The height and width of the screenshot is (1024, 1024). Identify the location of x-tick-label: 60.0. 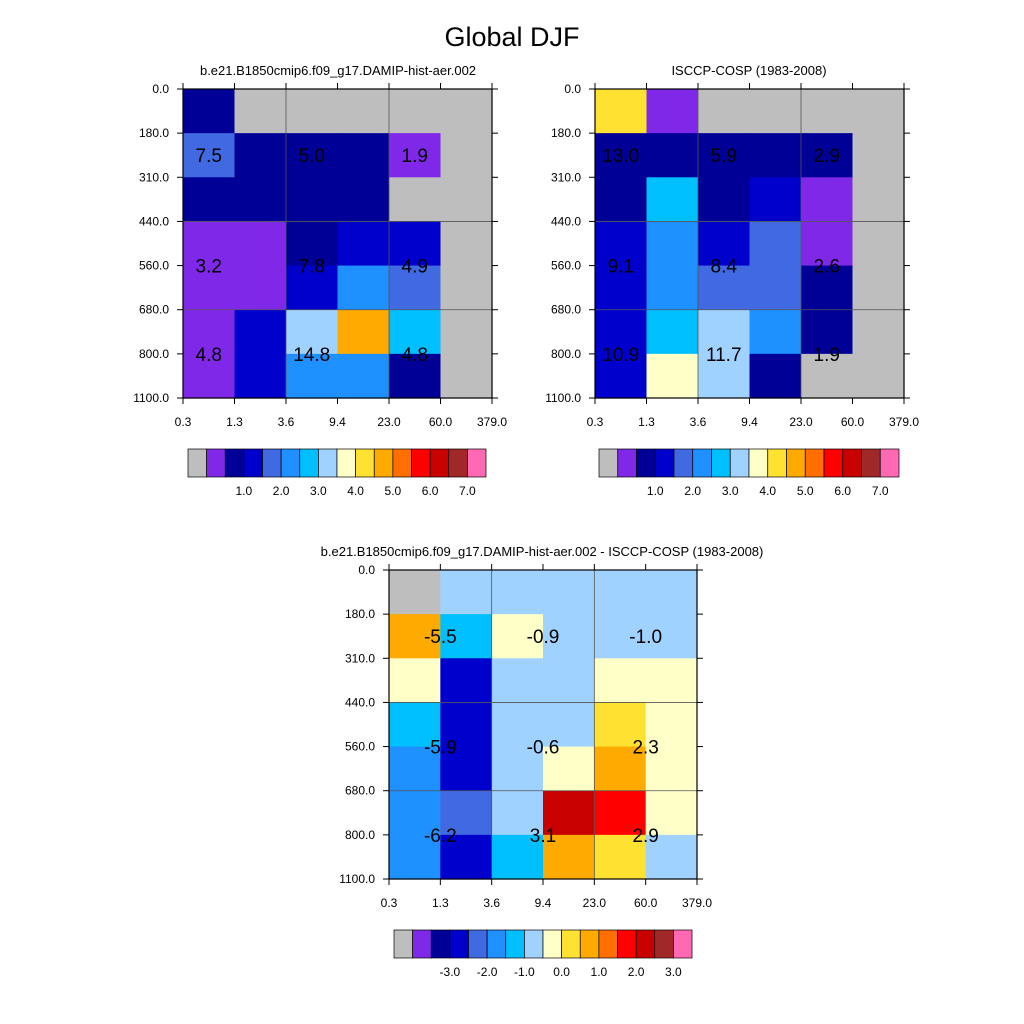
(441, 422).